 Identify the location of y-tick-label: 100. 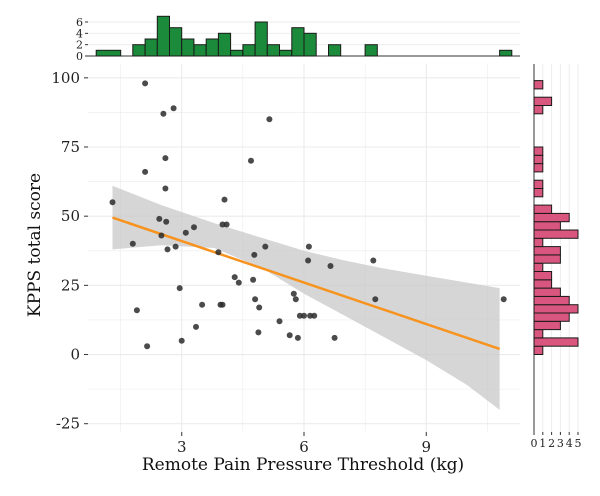
(65, 78).